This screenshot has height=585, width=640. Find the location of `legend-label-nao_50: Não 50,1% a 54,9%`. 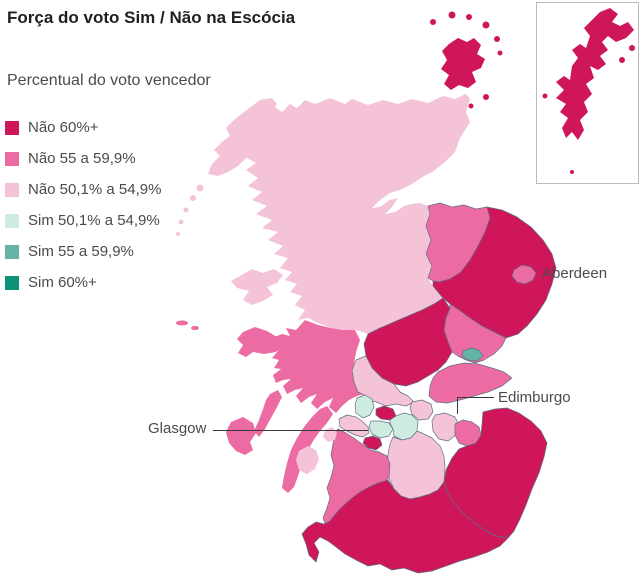

legend-label-nao_50: Não 50,1% a 54,9% is located at coordinates (95, 189).